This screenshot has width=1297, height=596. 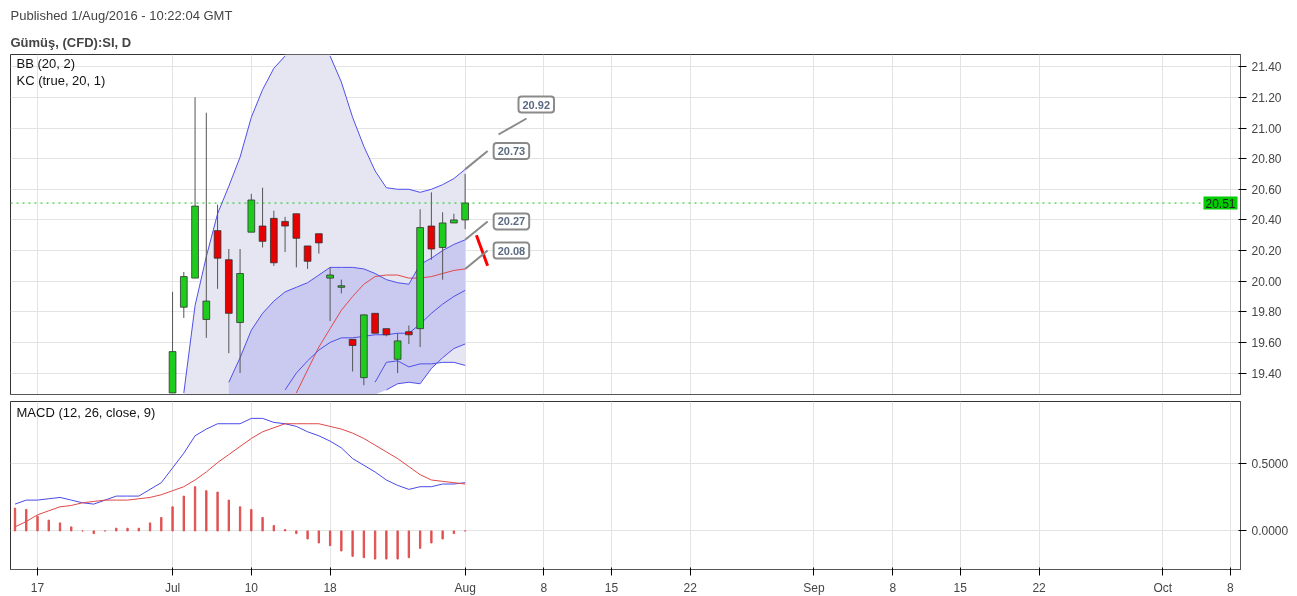 What do you see at coordinates (1270, 531) in the screenshot?
I see `y-tick-label: 0.0000` at bounding box center [1270, 531].